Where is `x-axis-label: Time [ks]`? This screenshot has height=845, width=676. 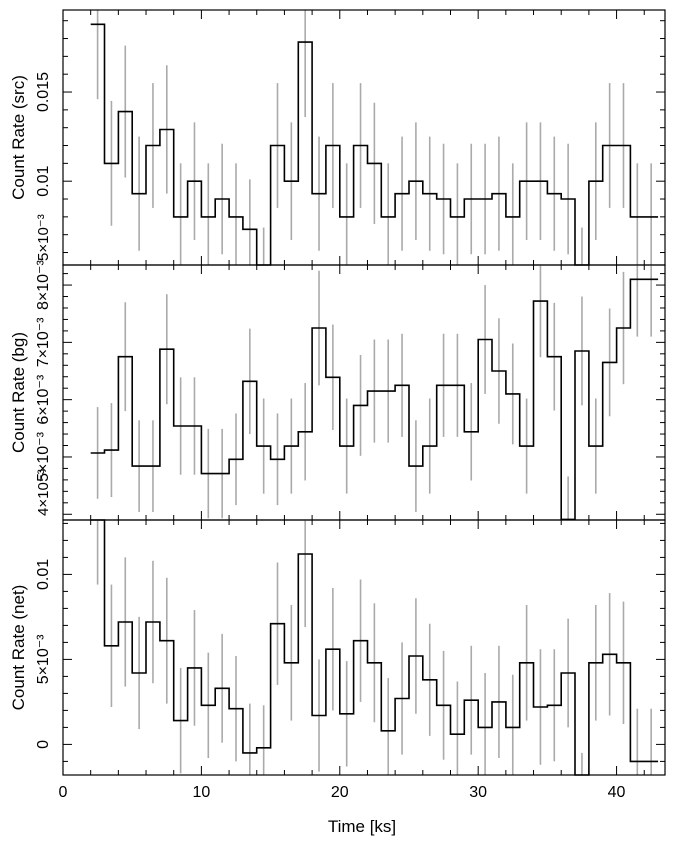 x-axis-label: Time [ks] is located at coordinates (362, 826).